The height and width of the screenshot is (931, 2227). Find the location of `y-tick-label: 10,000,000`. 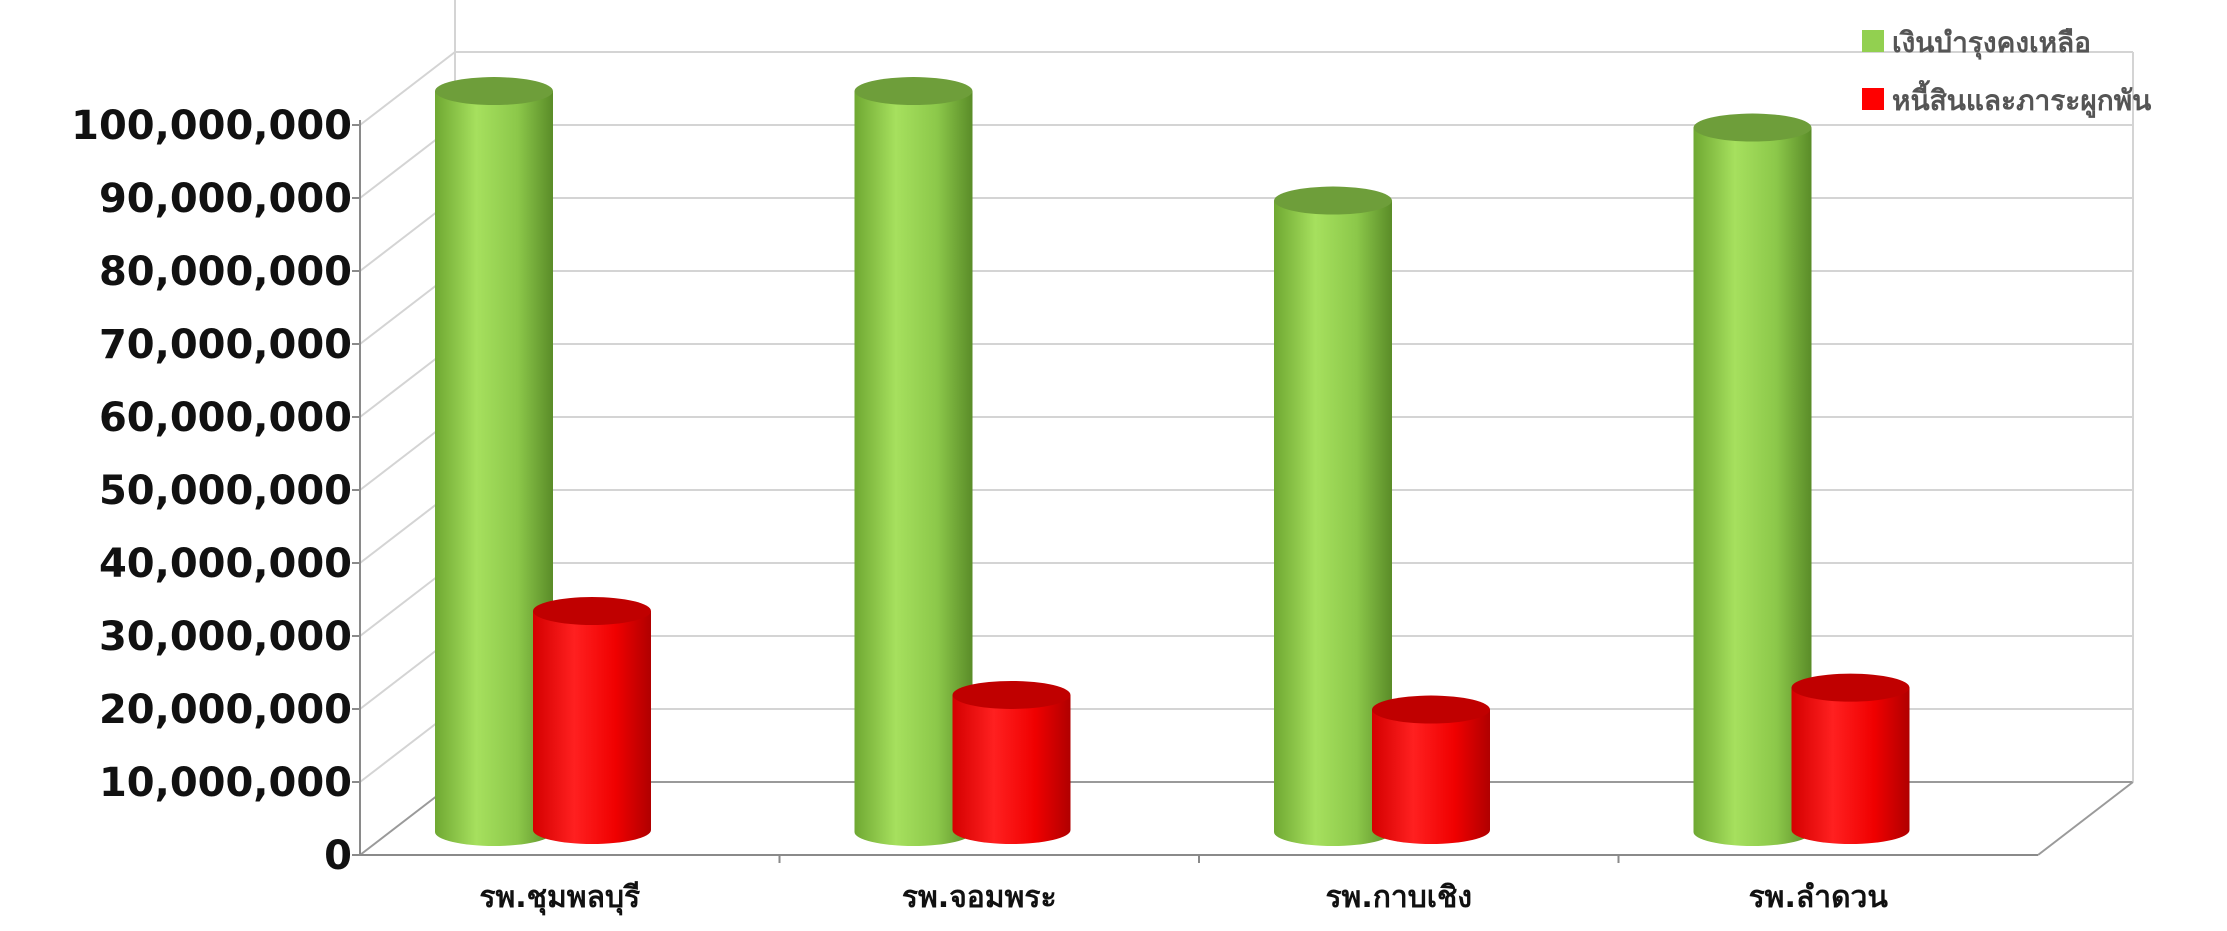

y-tick-label: 10,000,000 is located at coordinates (225, 783).